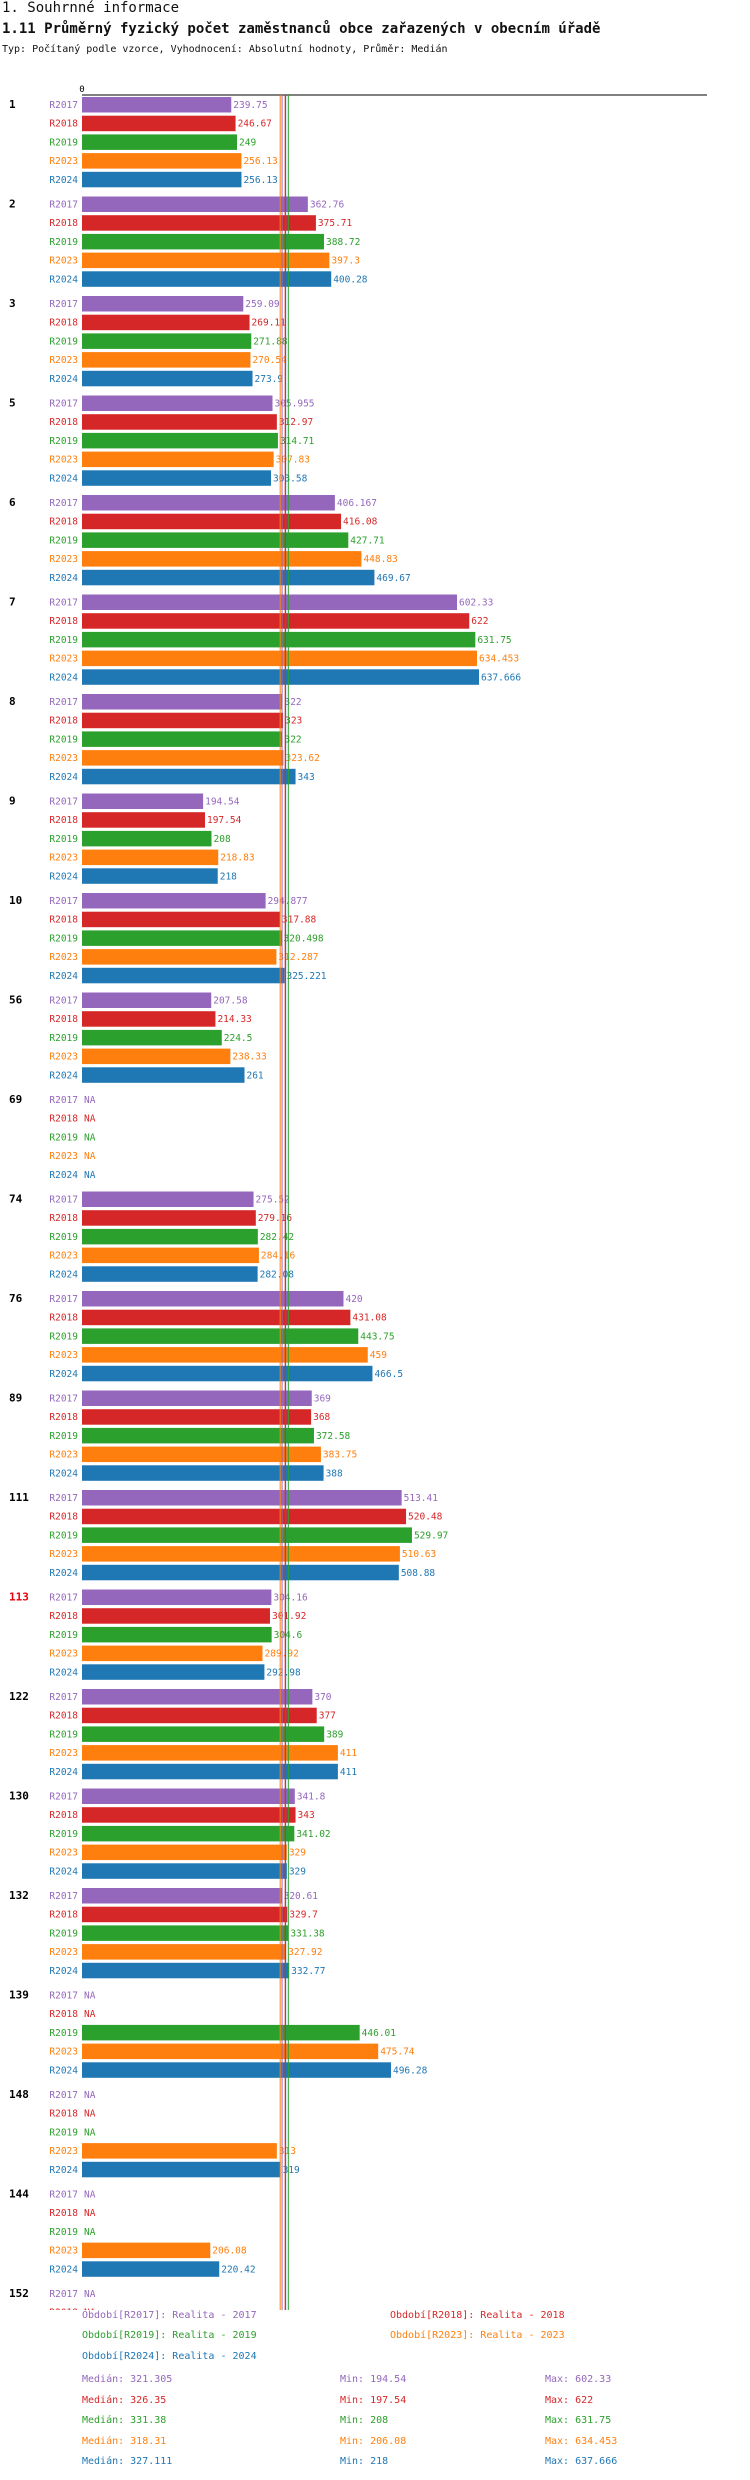 The image size is (750, 2480). I want to click on bar-value-label: 508.88, so click(418, 1573).